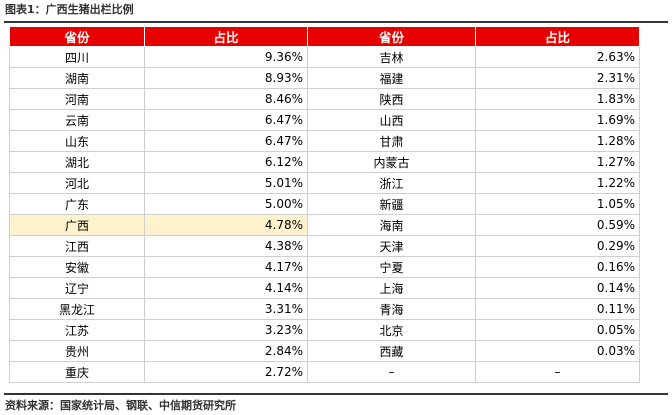  I want to click on province-cell: 陕西, so click(391, 99).